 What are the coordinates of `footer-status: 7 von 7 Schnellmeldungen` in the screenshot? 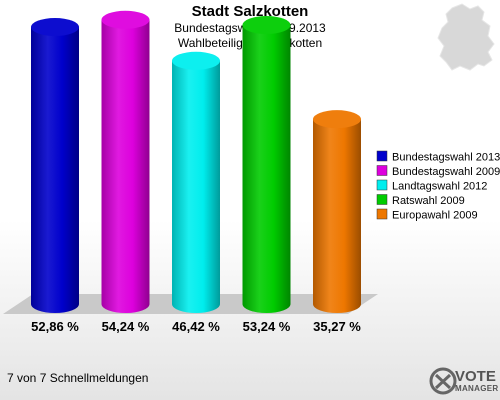 It's located at (78, 378).